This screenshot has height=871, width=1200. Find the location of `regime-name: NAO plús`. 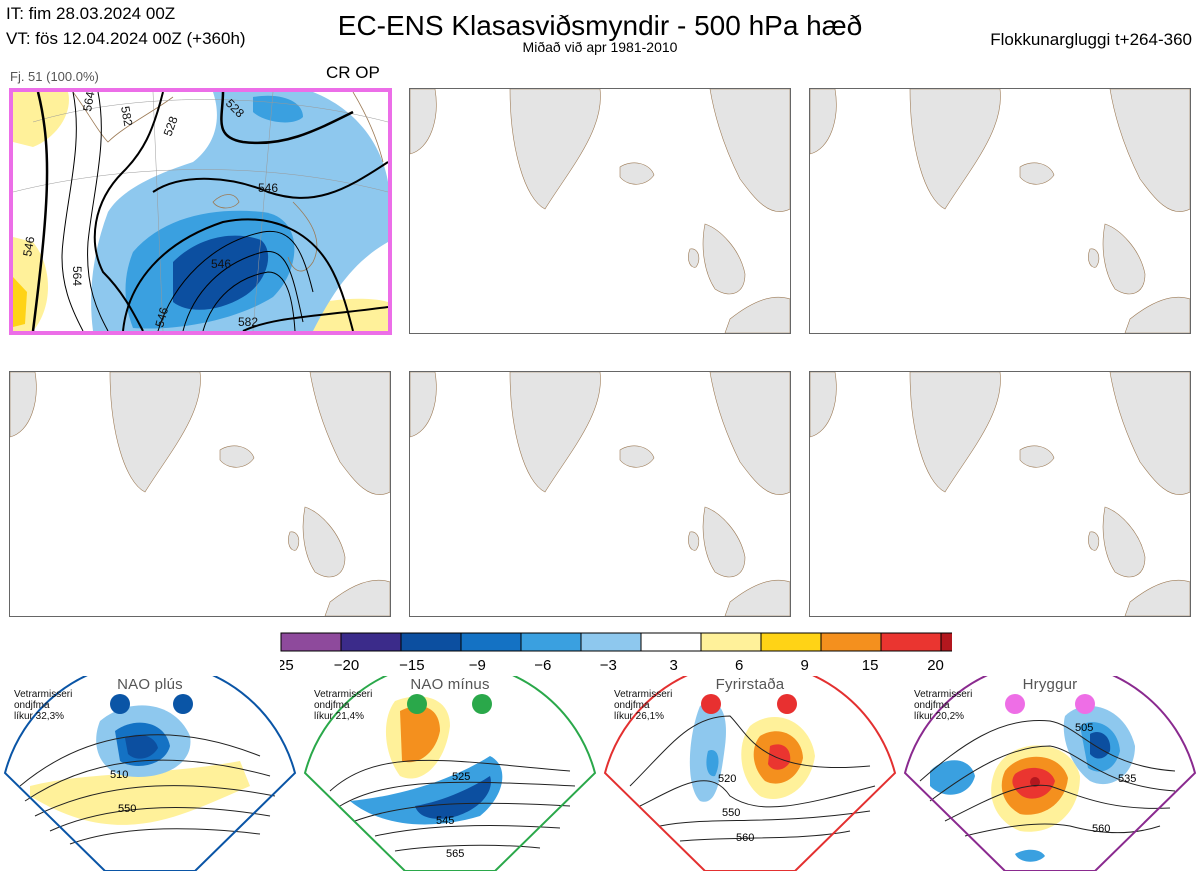

regime-name: NAO plús is located at coordinates (150, 684).